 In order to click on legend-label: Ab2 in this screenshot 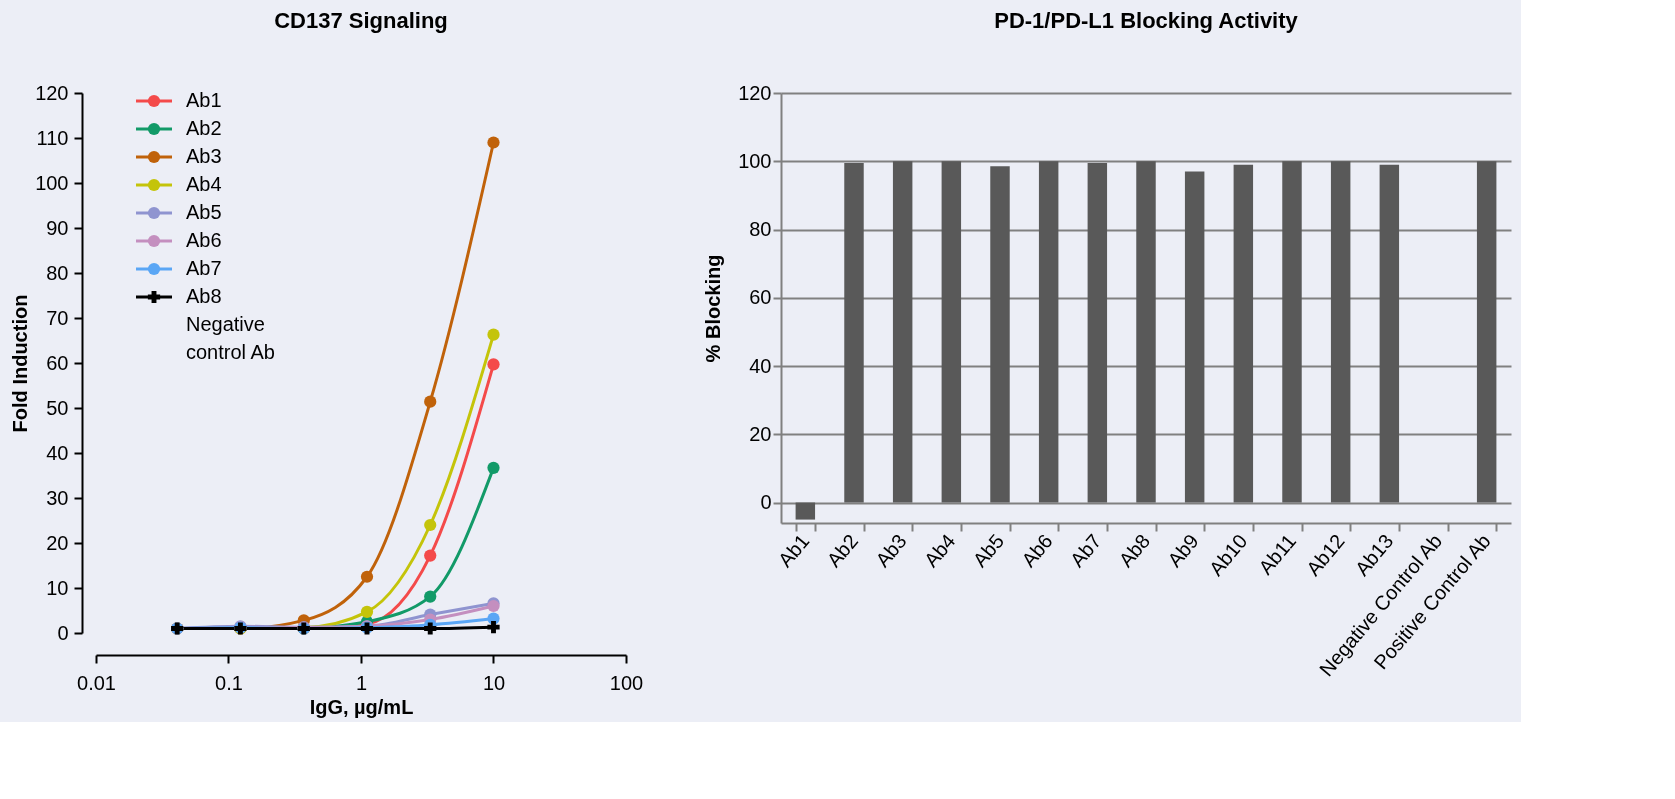, I will do `click(204, 128)`.